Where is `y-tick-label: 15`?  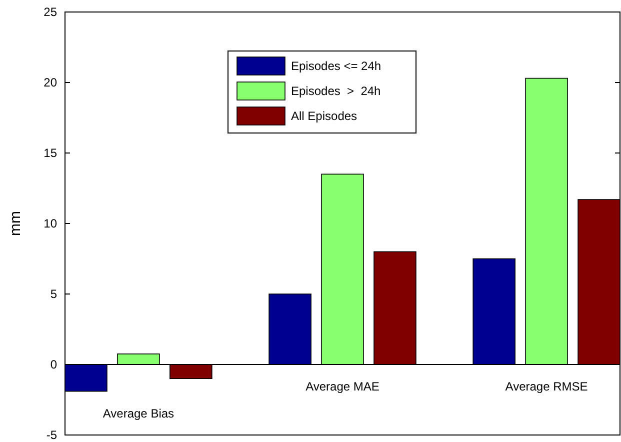
y-tick-label: 15 is located at coordinates (51, 153).